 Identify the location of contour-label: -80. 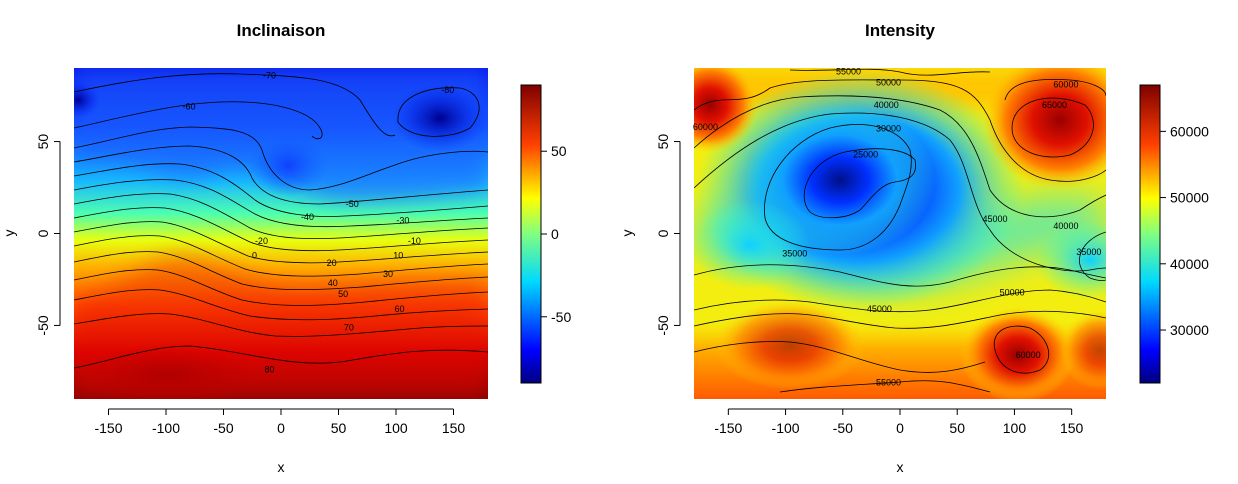
(447, 90).